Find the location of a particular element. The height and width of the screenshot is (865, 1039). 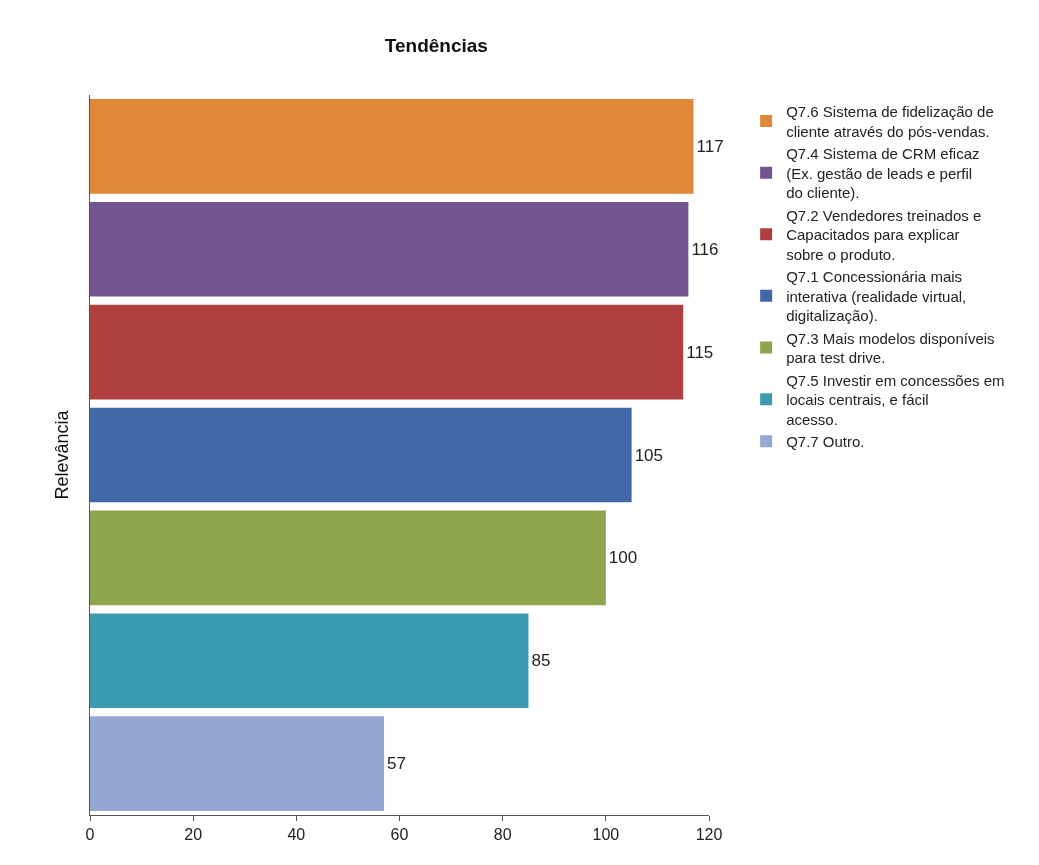

data-label: 100 is located at coordinates (623, 558).